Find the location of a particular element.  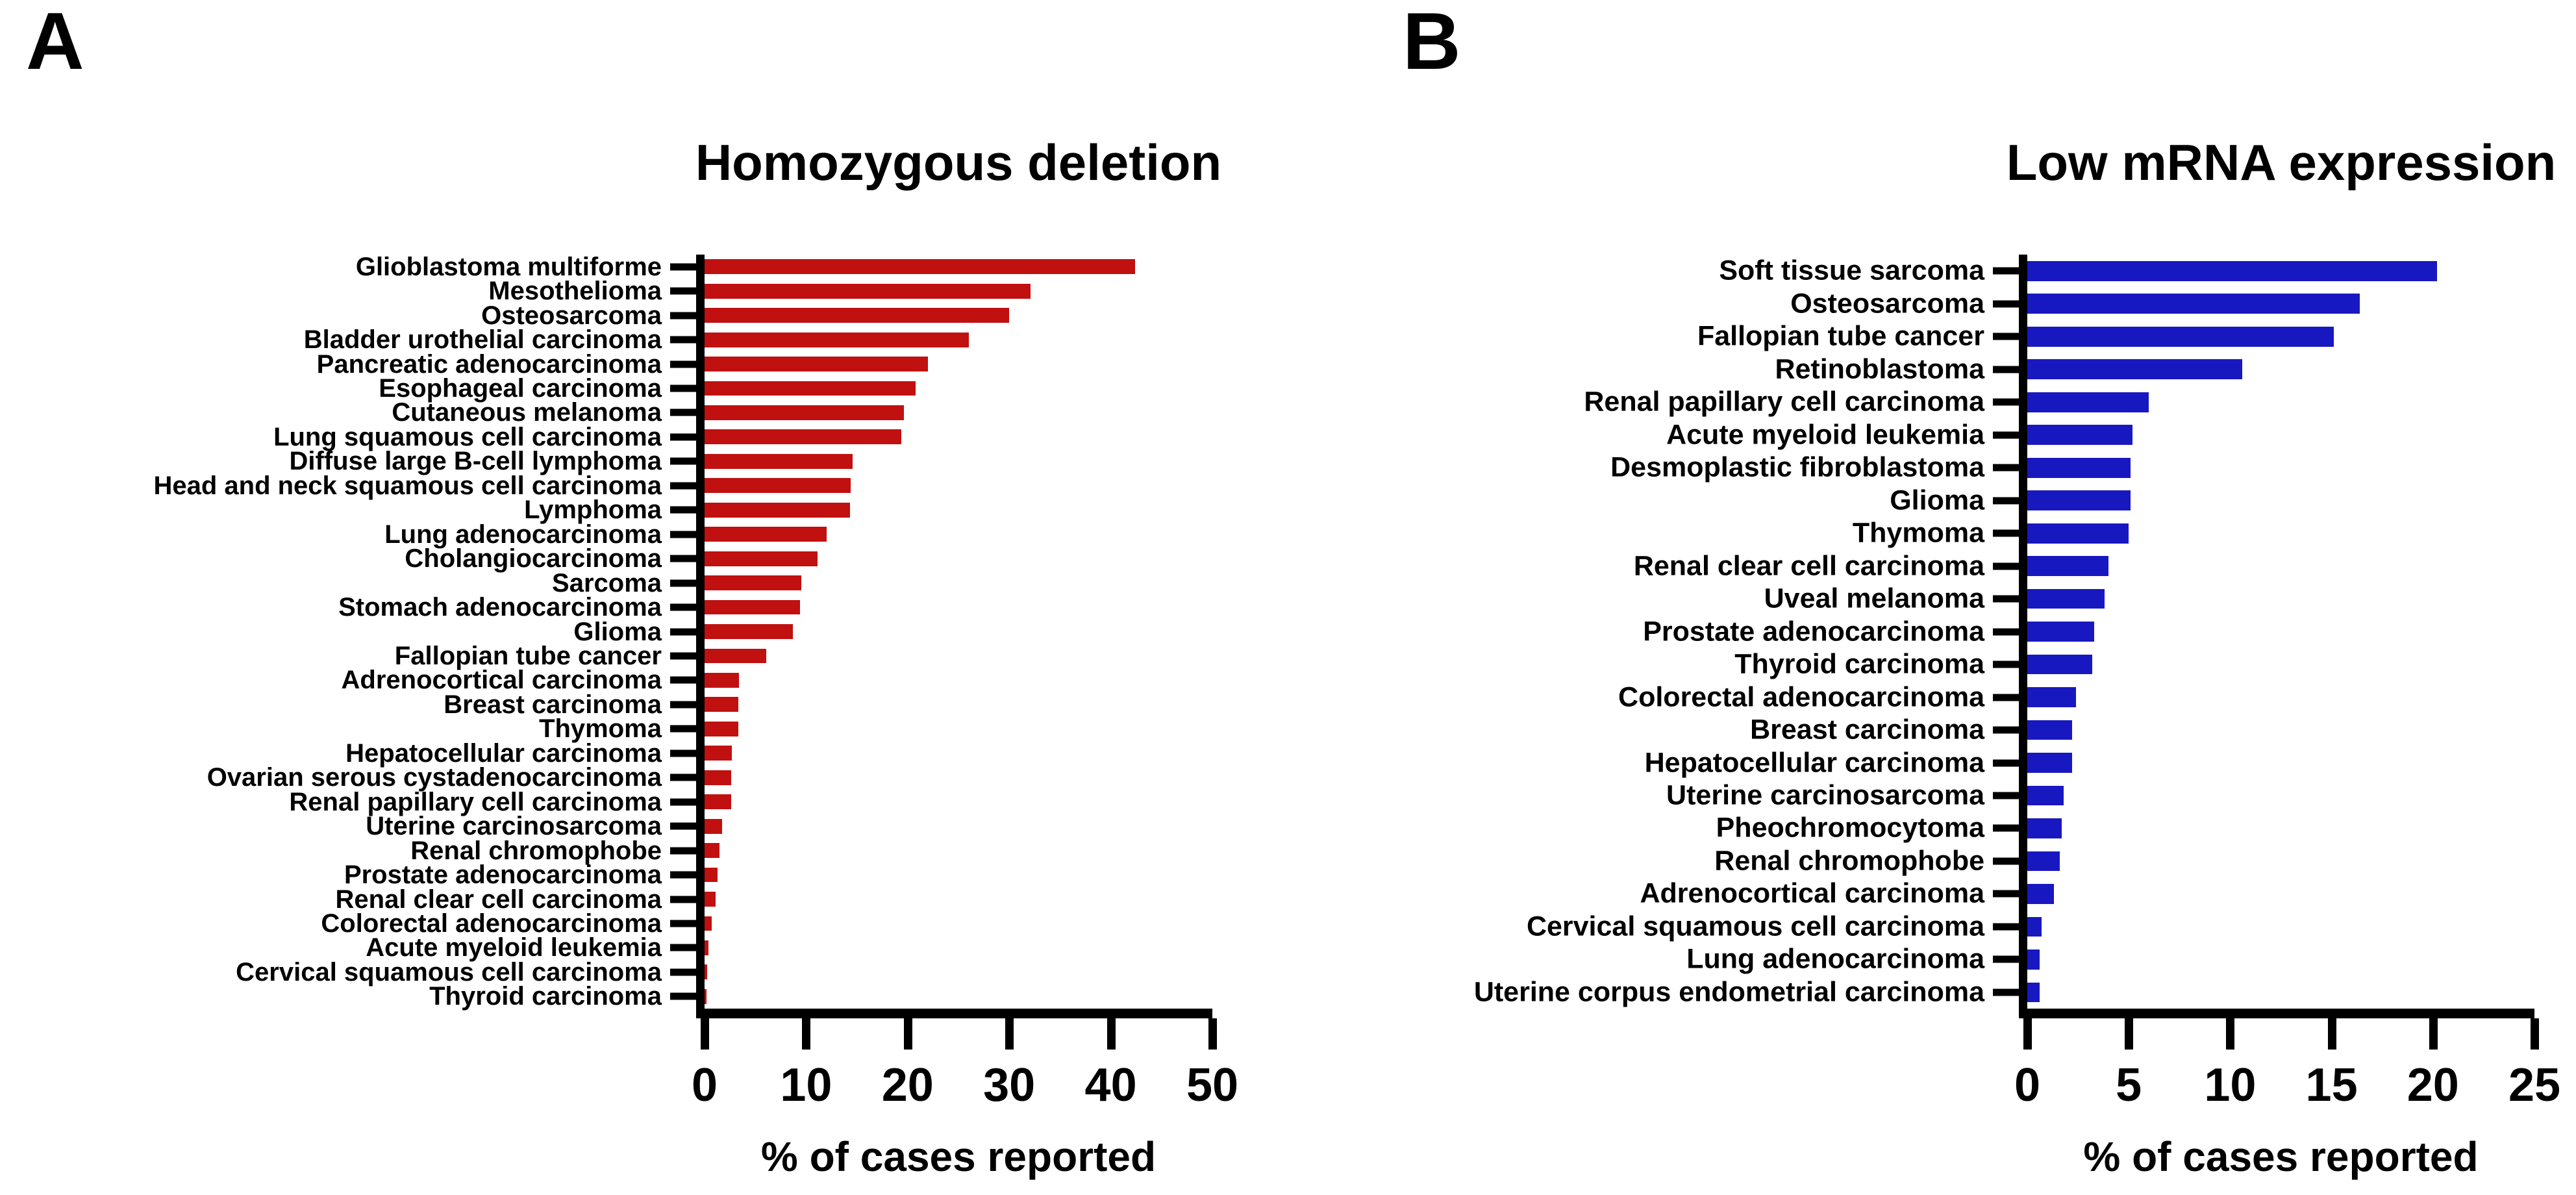

bar-row: Thyroid carcinoma is located at coordinates (820, 996).